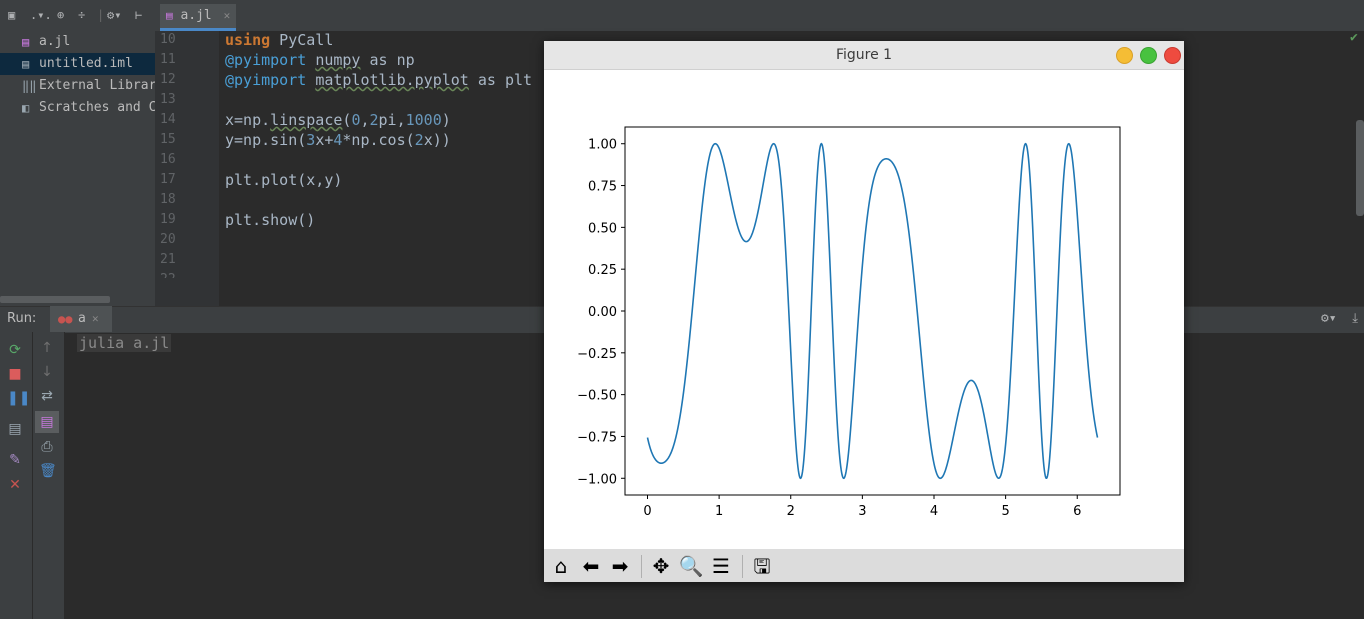 The image size is (1364, 619). I want to click on library-icon: ‖‖, so click(29, 86).